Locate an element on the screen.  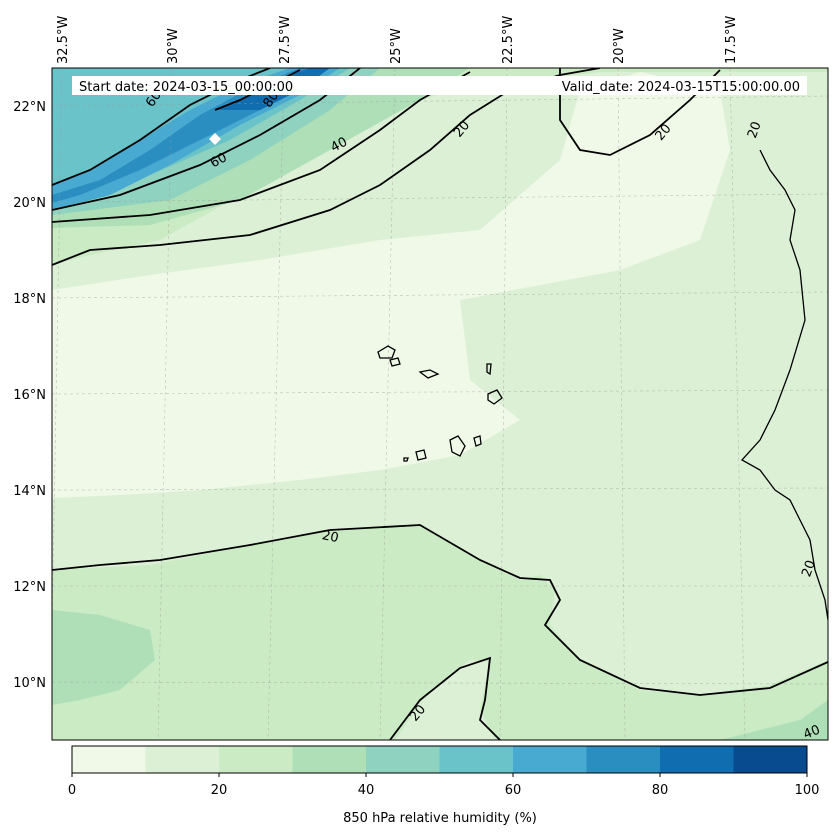
latitude-label: 12°N is located at coordinates (29, 587).